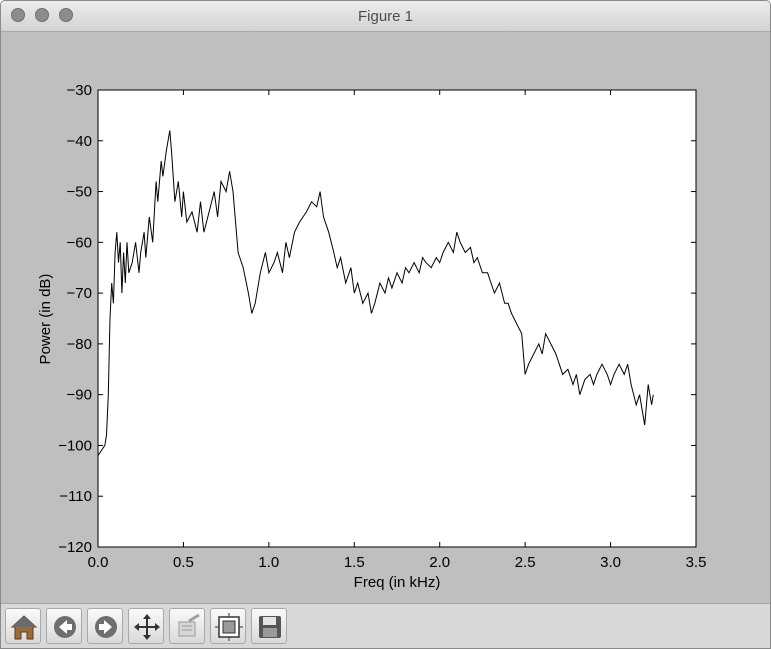 Image resolution: width=771 pixels, height=649 pixels. I want to click on title-bar: Figure 1, so click(385, 16).